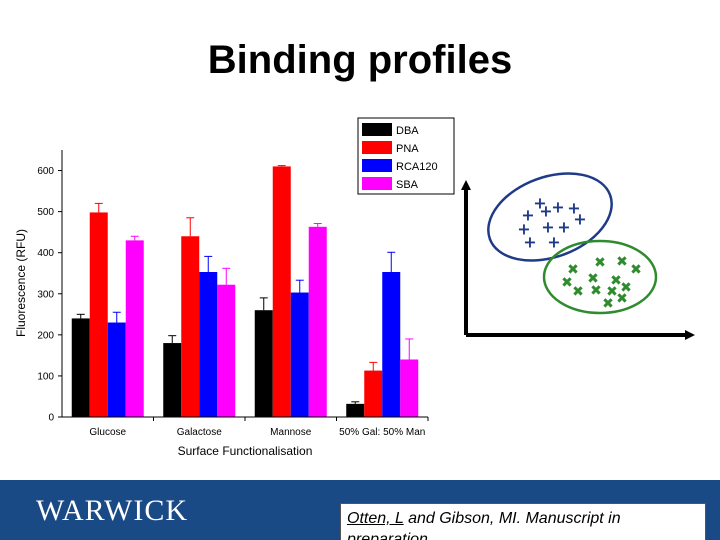  What do you see at coordinates (45, 294) in the screenshot?
I see `y-tick-label: 300` at bounding box center [45, 294].